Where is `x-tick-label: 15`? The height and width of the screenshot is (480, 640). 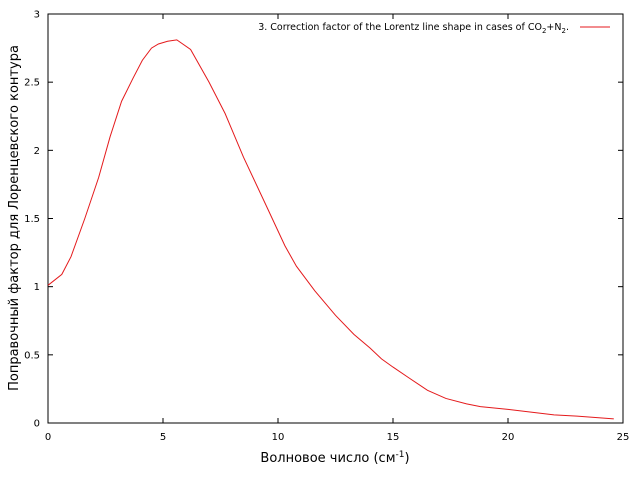
x-tick-label: 15 is located at coordinates (393, 437).